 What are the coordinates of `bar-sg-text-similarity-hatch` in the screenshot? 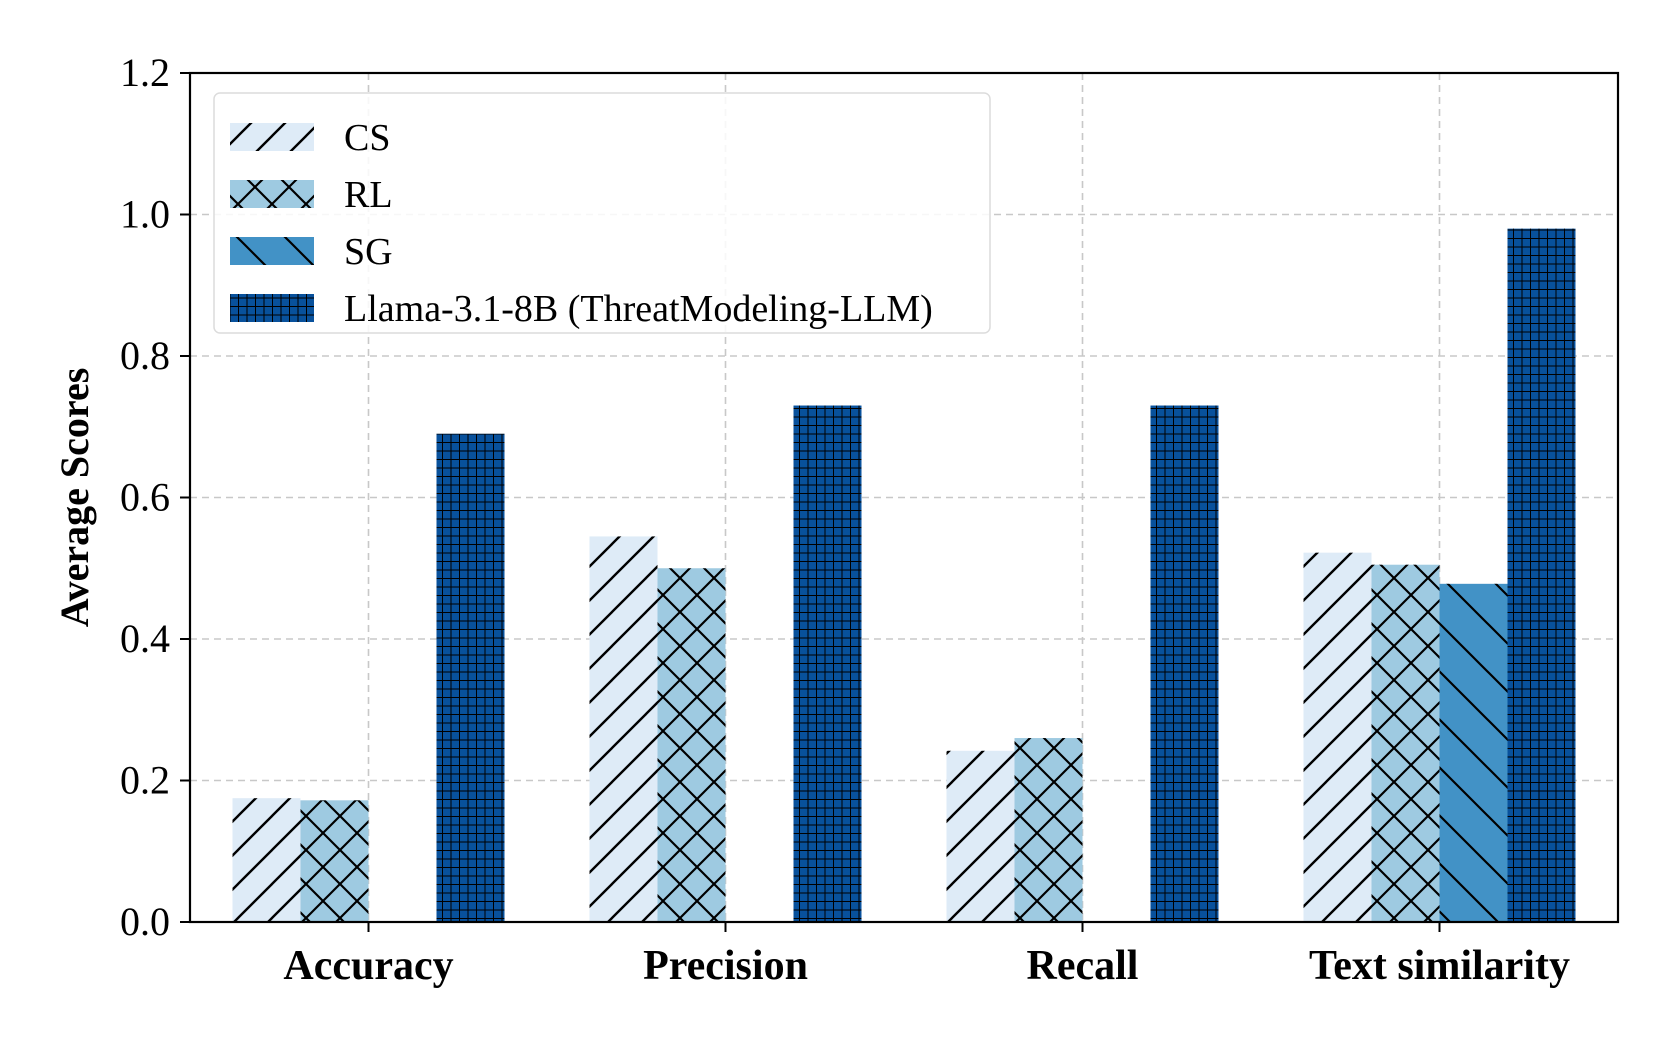 It's located at (1473, 752).